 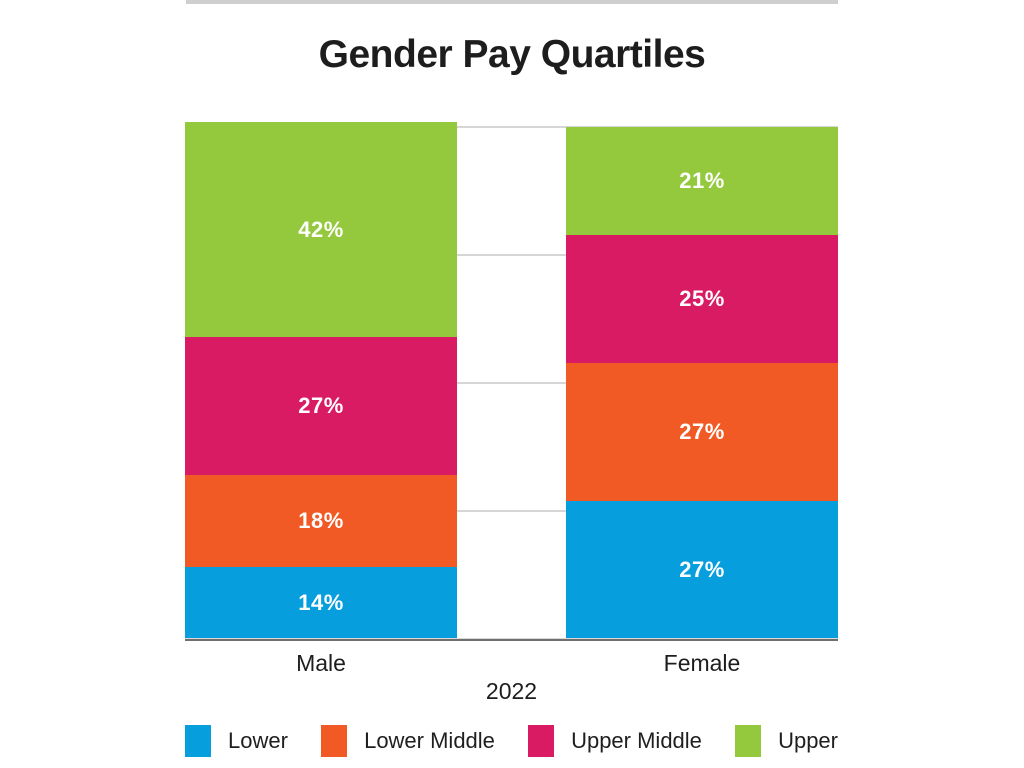 I want to click on segment-value-label: 18%, so click(x=321, y=520).